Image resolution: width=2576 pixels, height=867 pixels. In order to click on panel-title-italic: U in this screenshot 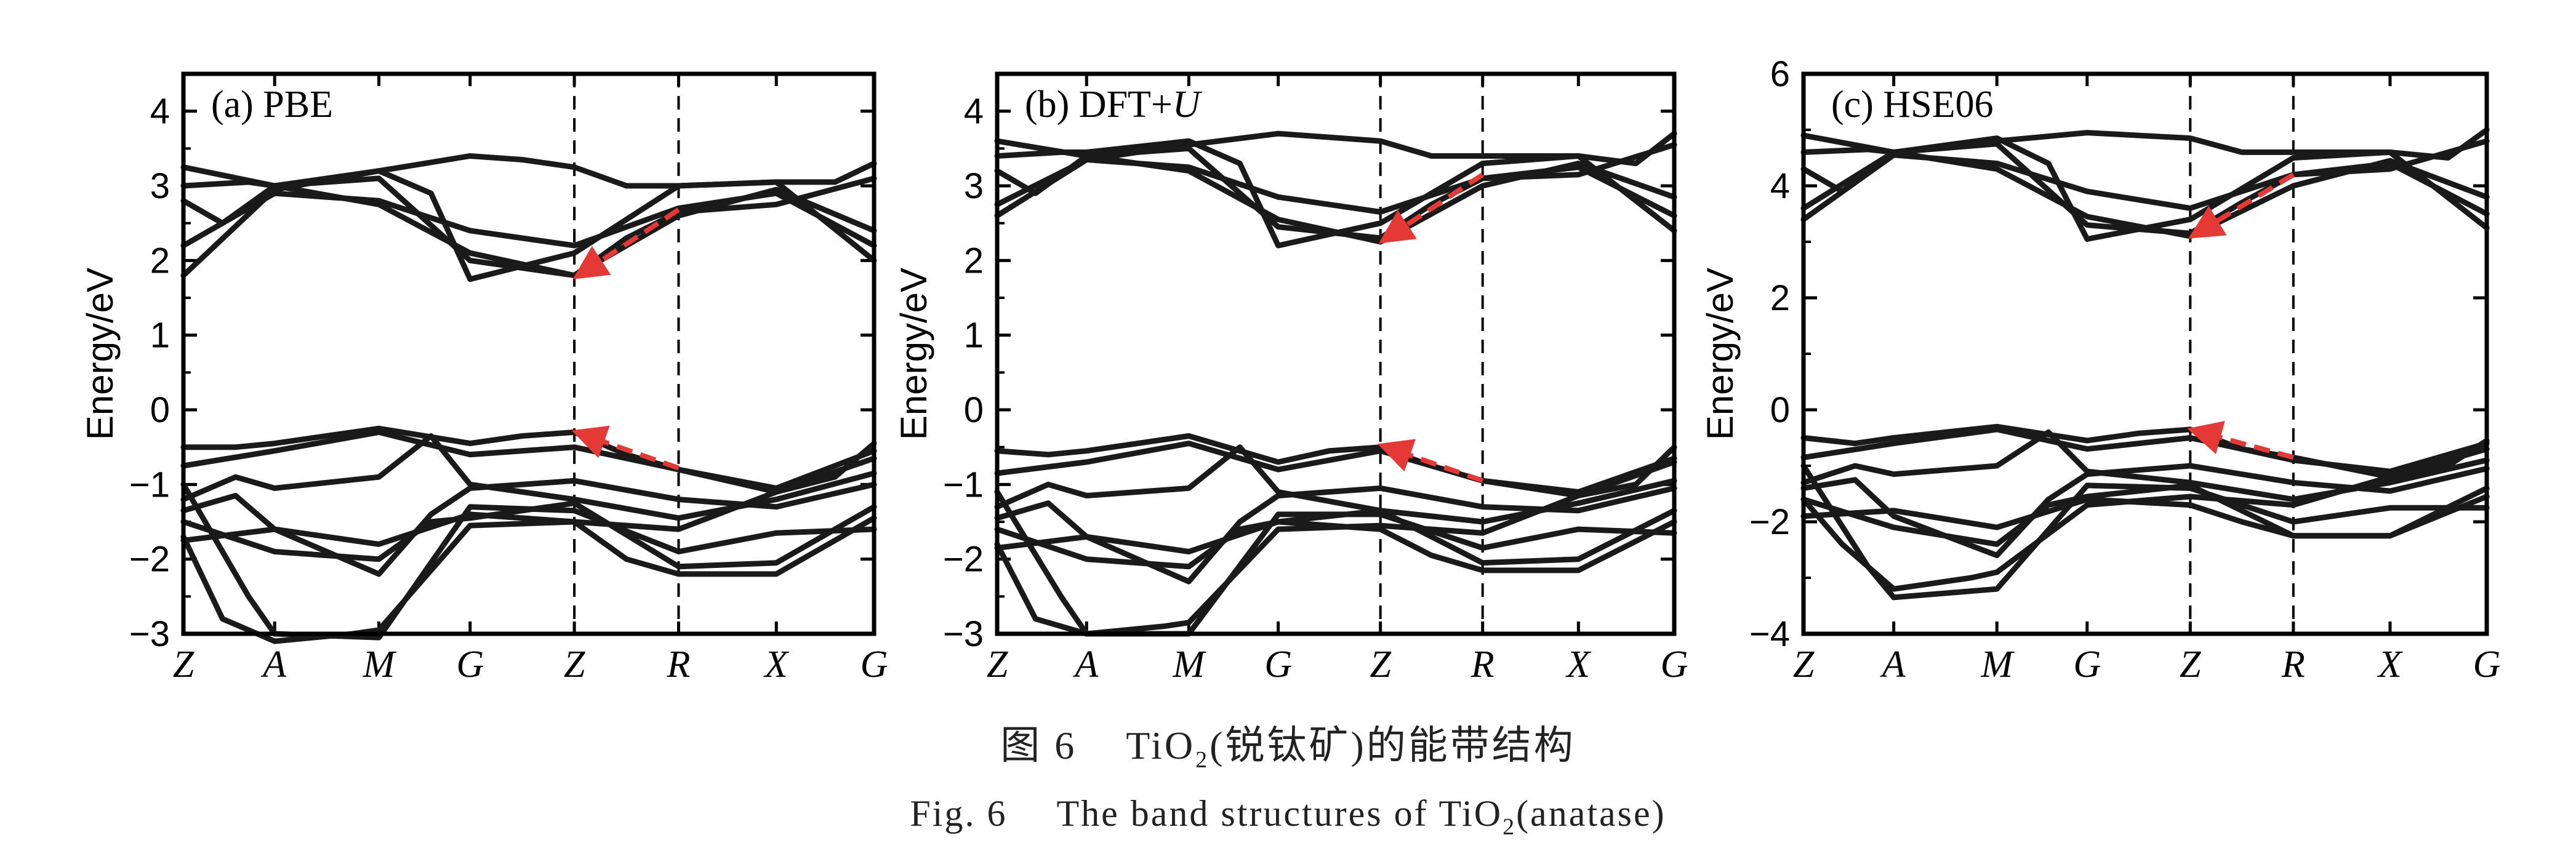, I will do `click(1188, 105)`.